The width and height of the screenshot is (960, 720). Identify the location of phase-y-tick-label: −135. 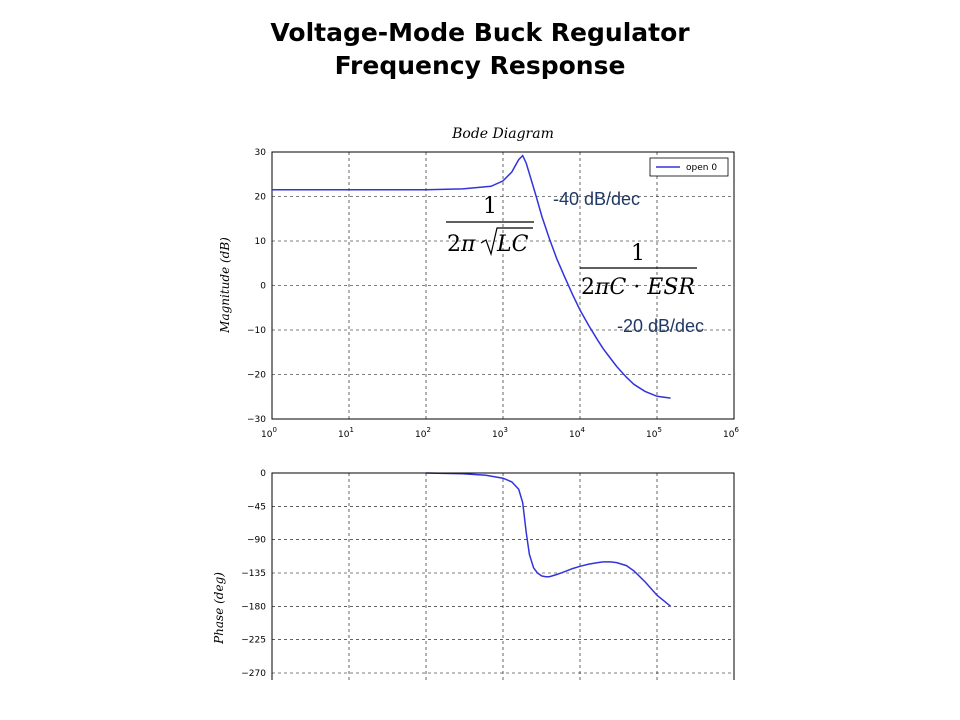
(253, 574).